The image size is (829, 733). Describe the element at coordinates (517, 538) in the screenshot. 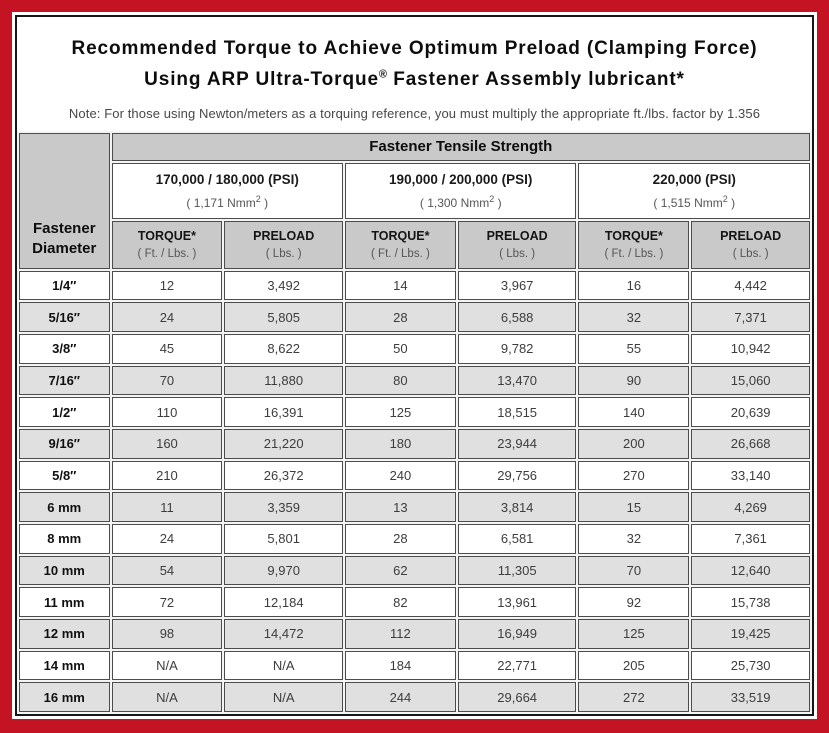

I see `value-cell: 6,581` at that location.